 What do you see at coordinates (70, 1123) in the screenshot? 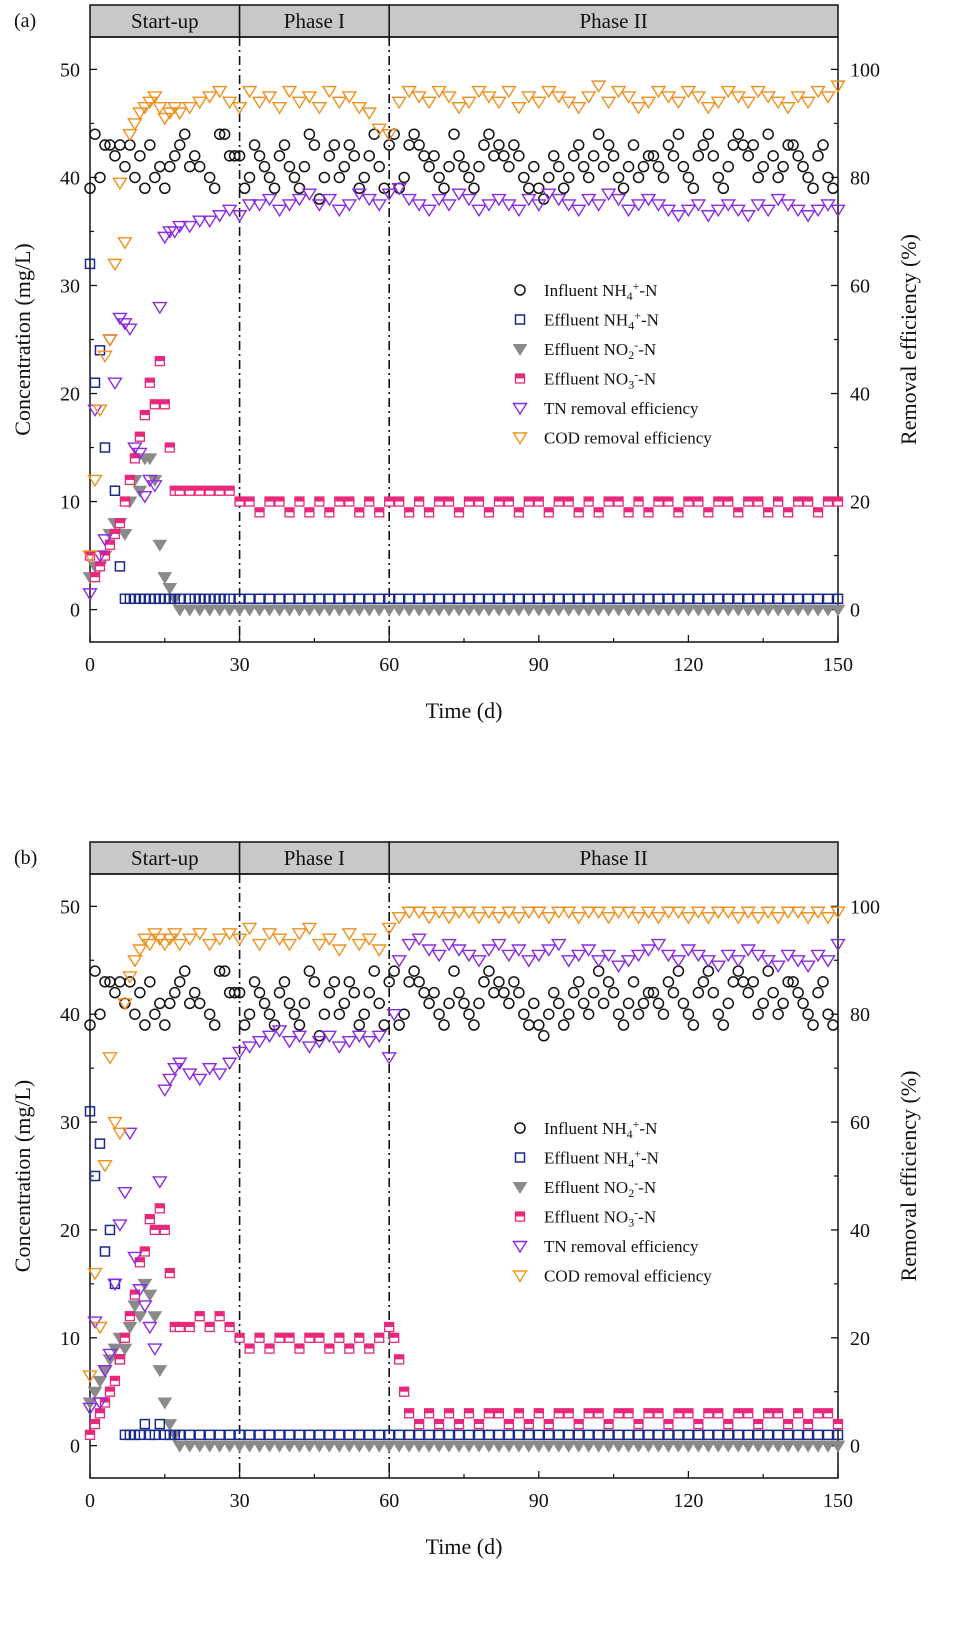
I see `y-tick-label: 30` at bounding box center [70, 1123].